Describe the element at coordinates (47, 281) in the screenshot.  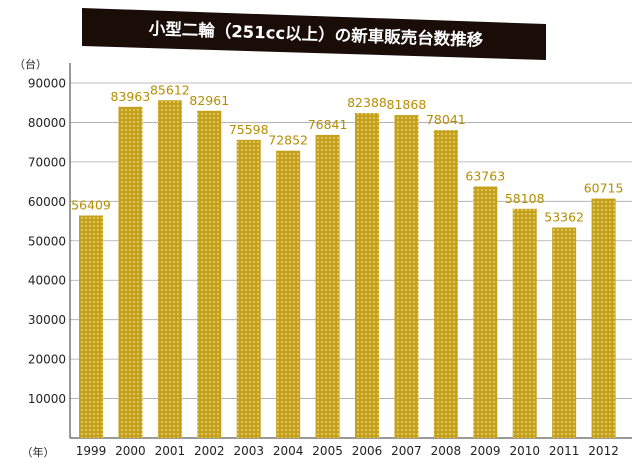
I see `y-tick-label: 40000` at that location.